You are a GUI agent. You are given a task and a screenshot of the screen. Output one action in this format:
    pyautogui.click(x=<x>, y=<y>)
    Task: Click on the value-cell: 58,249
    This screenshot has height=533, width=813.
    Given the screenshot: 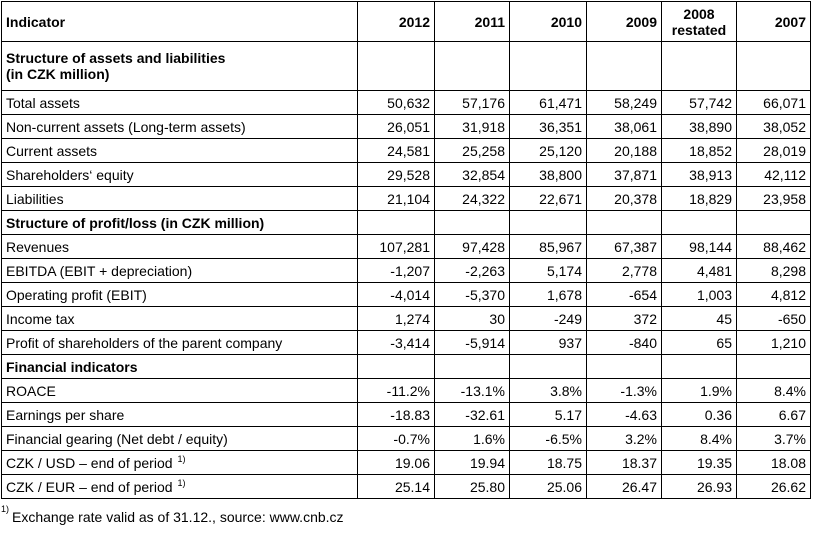 What is the action you would take?
    pyautogui.click(x=624, y=102)
    